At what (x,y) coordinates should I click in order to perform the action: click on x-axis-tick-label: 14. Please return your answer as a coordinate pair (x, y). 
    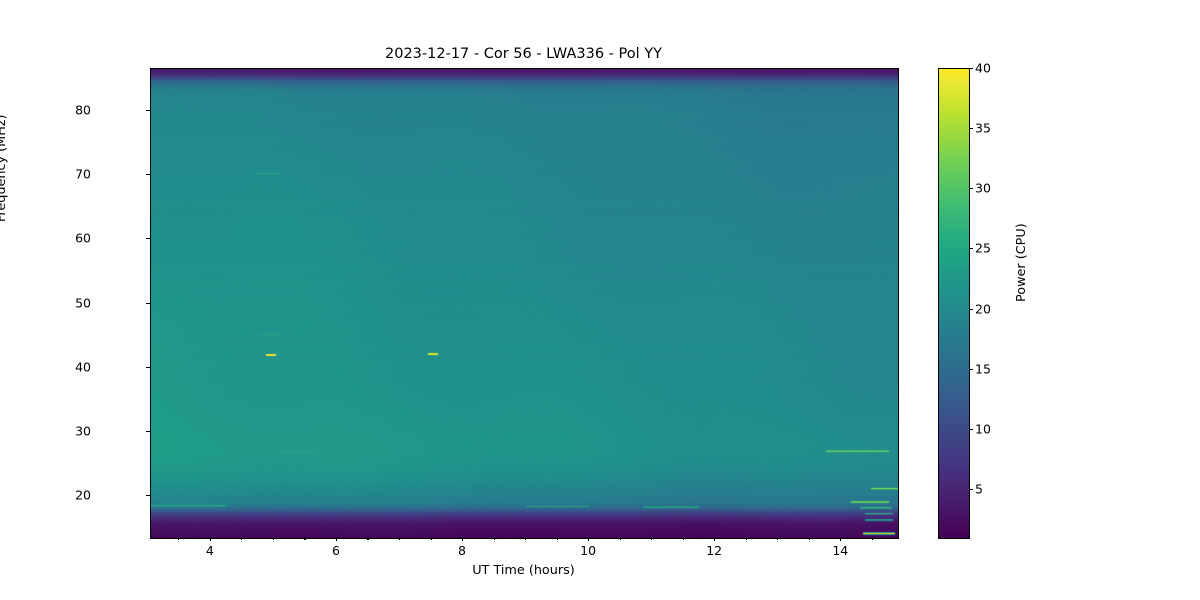
    Looking at the image, I should click on (840, 550).